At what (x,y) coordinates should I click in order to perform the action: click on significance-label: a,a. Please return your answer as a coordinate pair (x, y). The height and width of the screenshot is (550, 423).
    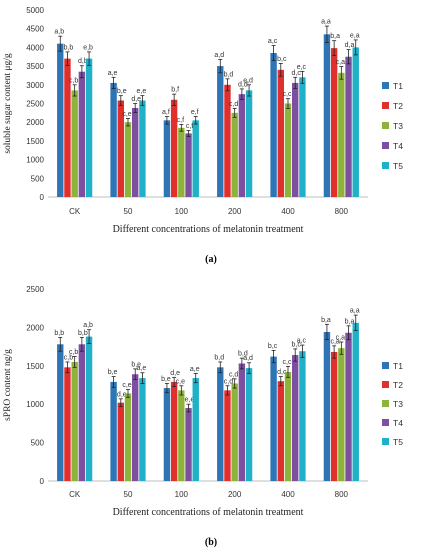
    Looking at the image, I should click on (326, 22).